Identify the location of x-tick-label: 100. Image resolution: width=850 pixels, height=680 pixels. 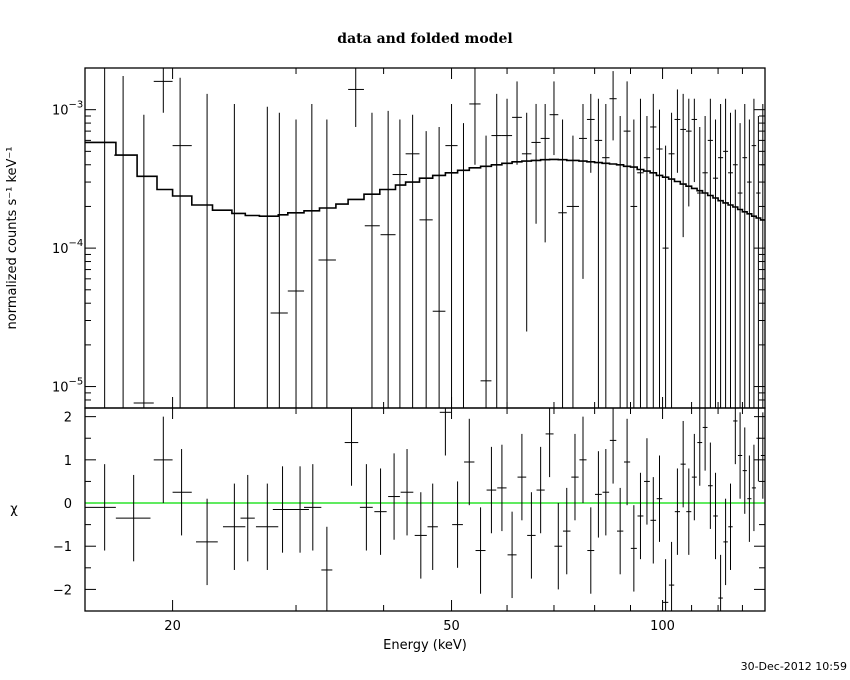
(662, 626).